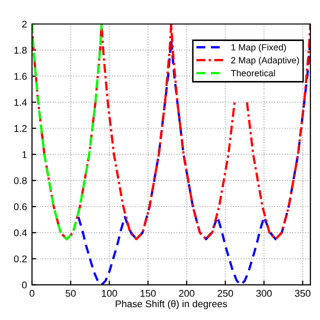 The image size is (320, 320). I want to click on y-tick-label: 0.6, so click(20, 206).